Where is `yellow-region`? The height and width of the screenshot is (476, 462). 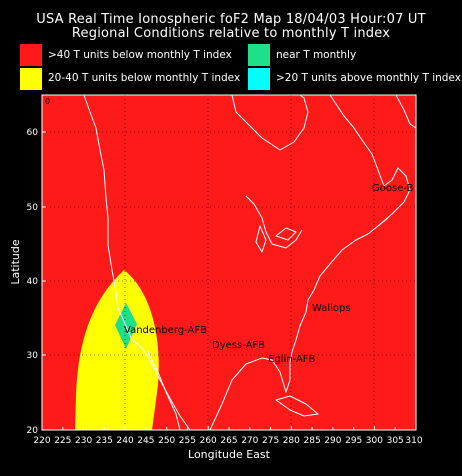
yellow-region is located at coordinates (117, 350).